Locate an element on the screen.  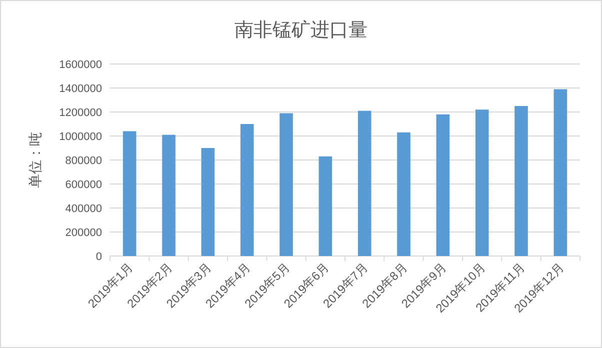
y-axis-title: 单位：吨 is located at coordinates (35, 160).